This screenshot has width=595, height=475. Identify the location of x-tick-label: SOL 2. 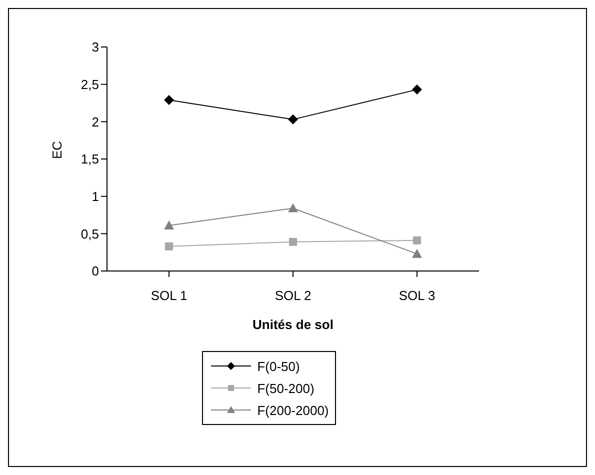
(293, 296).